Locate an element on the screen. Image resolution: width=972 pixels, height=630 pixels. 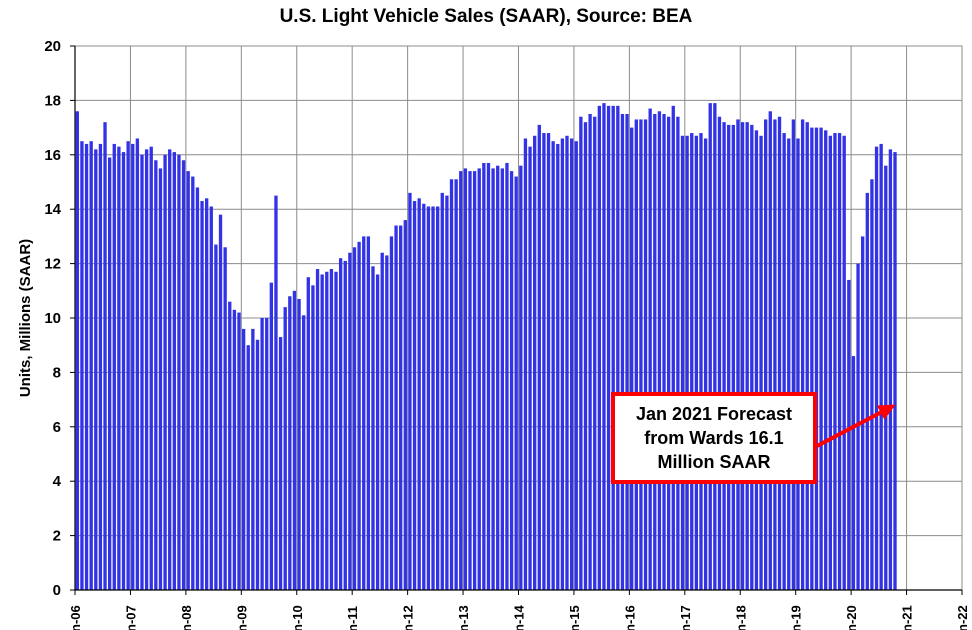
y-tick-label: 8 is located at coordinates (57, 372).